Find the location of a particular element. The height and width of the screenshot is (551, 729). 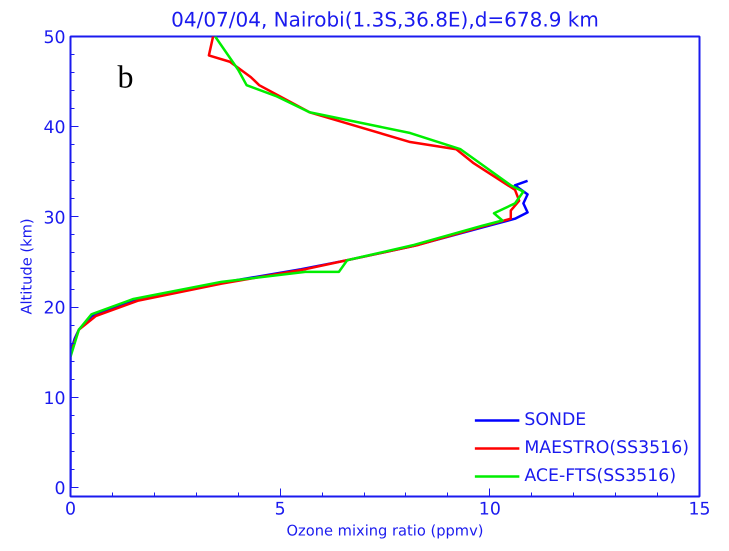

y-tick-label: 0 is located at coordinates (60, 488).